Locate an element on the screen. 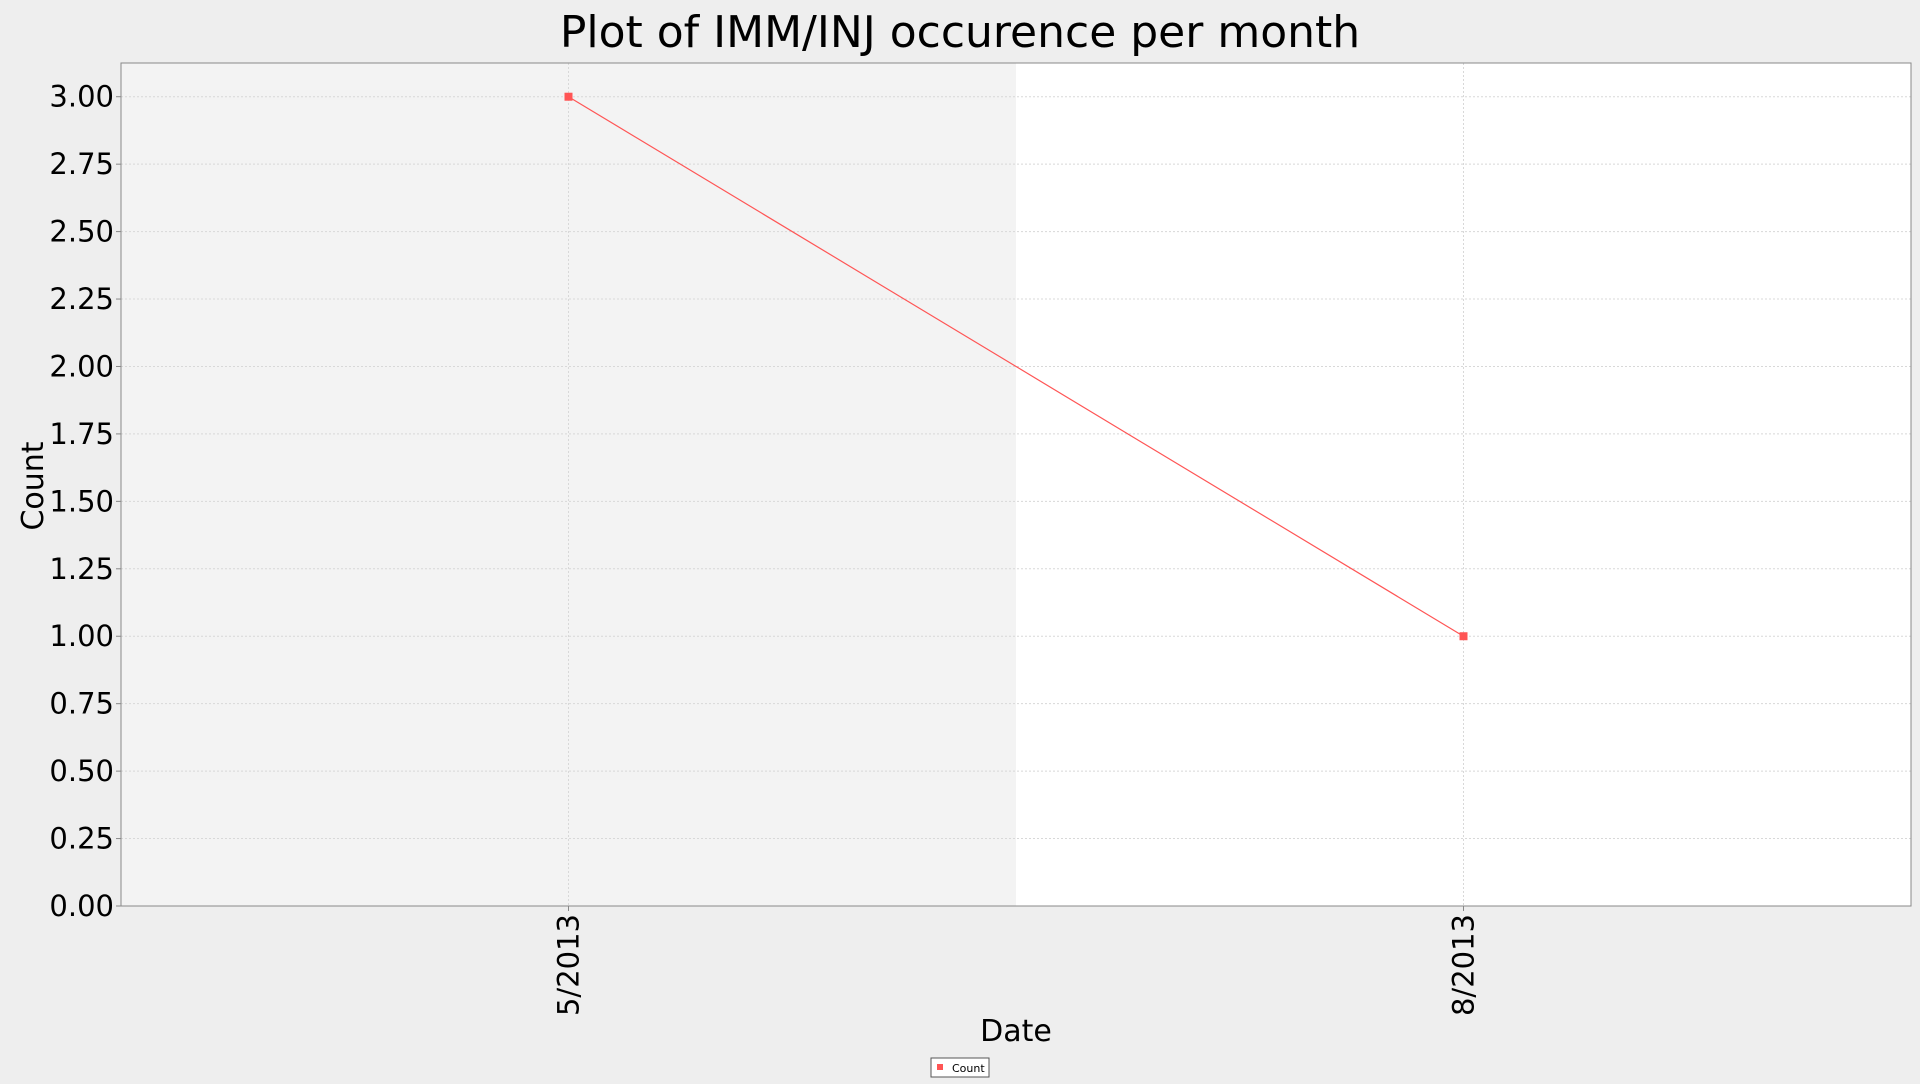 Image resolution: width=1920 pixels, height=1084 pixels. y-tick-label: 2.00 is located at coordinates (81, 366).